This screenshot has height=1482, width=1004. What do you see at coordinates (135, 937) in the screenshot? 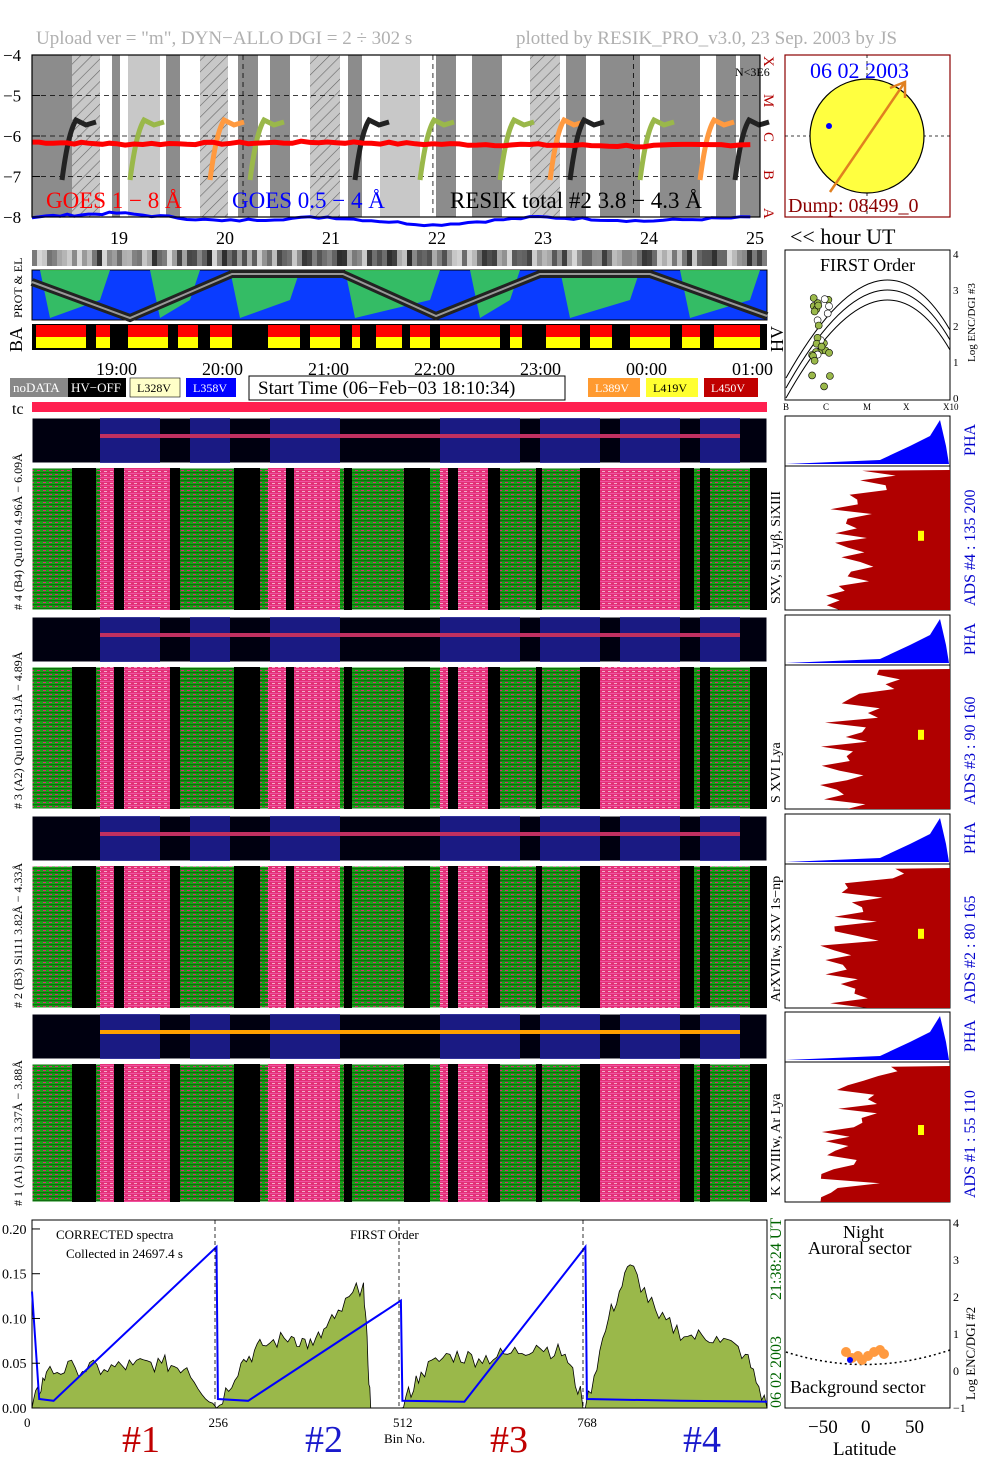
I see `spectral-map-hot` at bounding box center [135, 937].